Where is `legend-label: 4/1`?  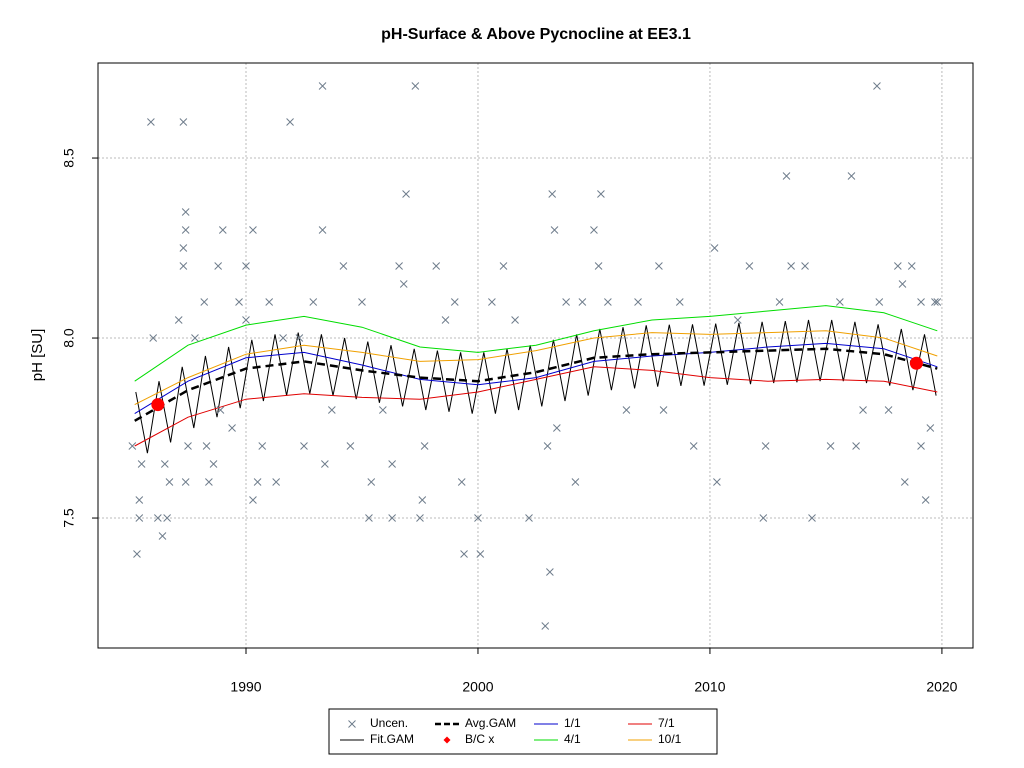 legend-label: 4/1 is located at coordinates (572, 739).